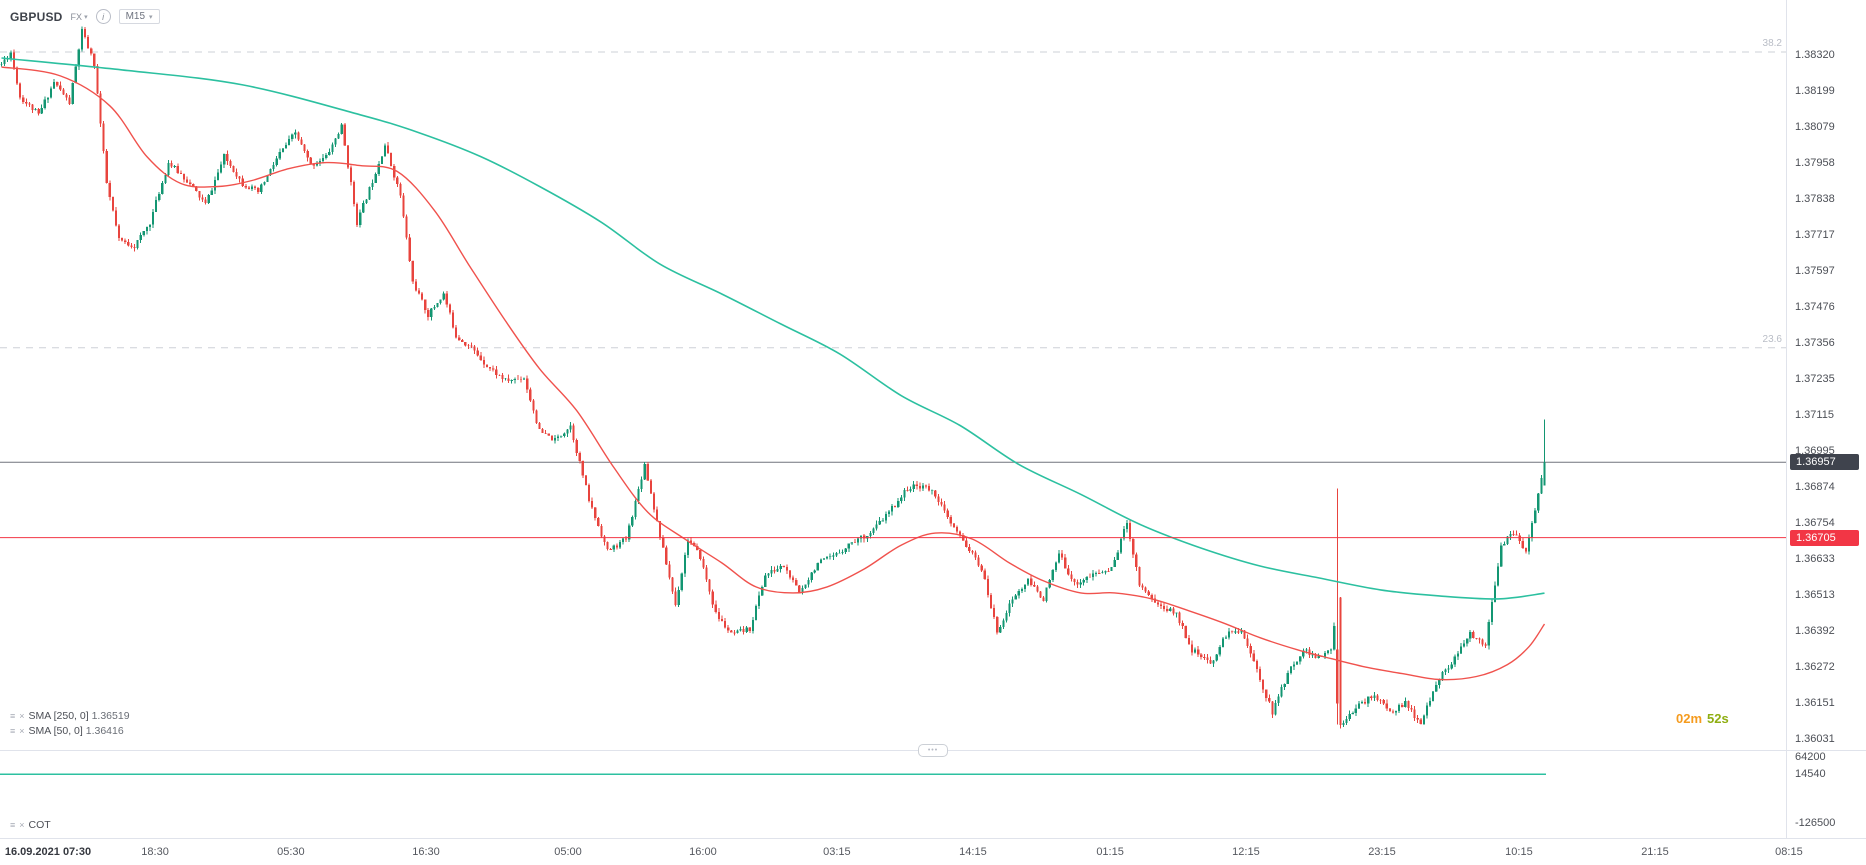 This screenshot has width=1866, height=865. Describe the element at coordinates (155, 852) in the screenshot. I see `time-axis-label: 18:30` at that location.